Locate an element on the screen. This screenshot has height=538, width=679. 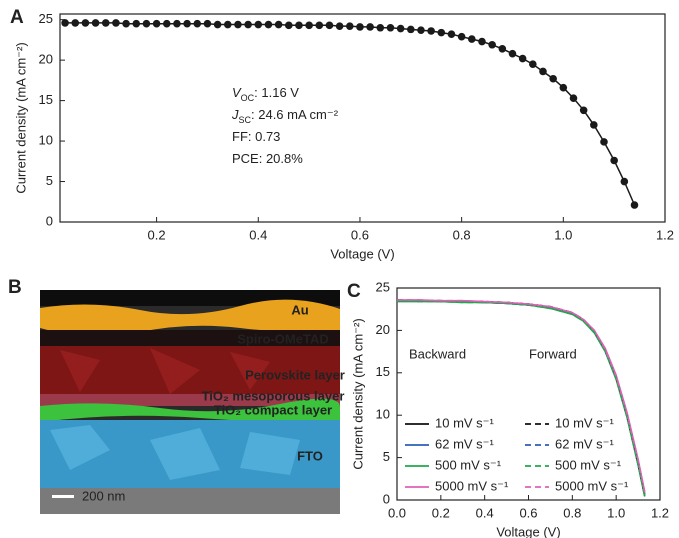
legend-label: 500 mV s⁻¹ is located at coordinates (588, 464).